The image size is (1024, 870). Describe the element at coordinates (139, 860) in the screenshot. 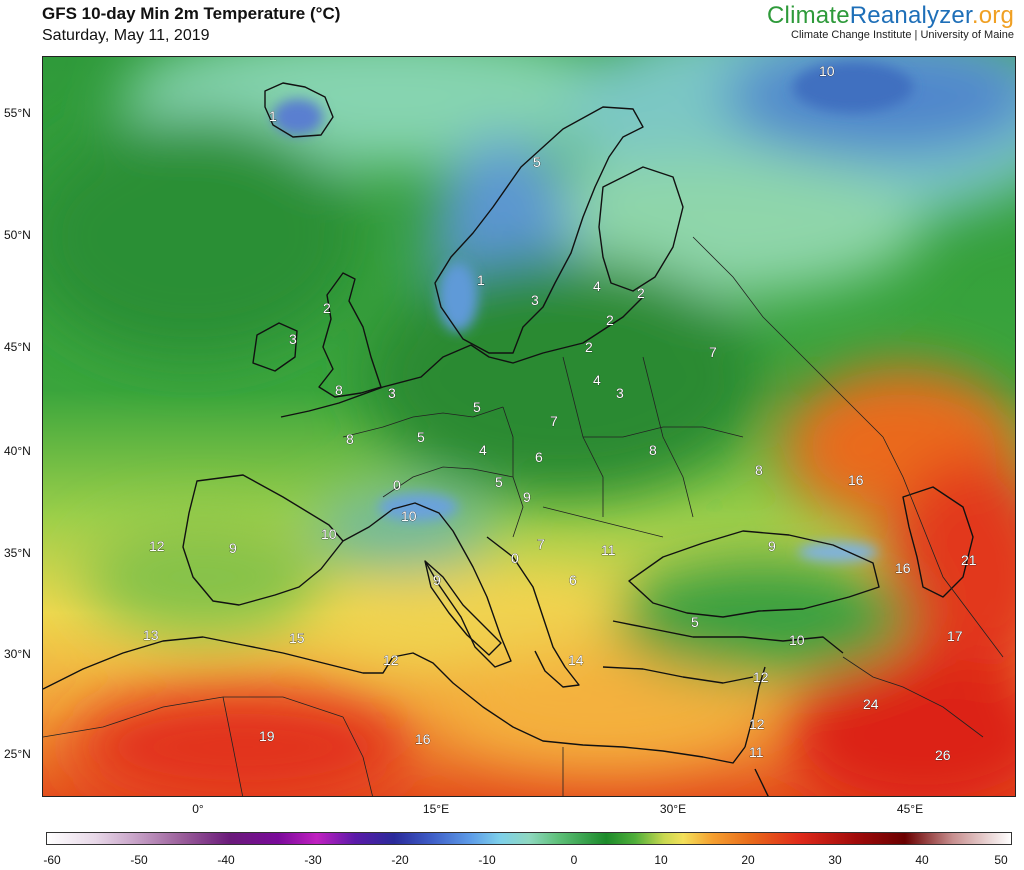

I see `colorbar-tick: -50` at that location.